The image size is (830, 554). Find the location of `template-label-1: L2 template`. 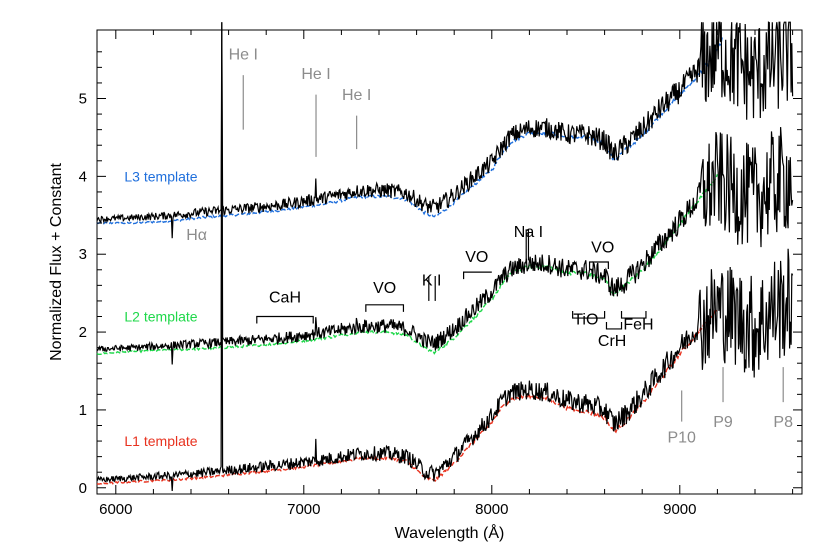

template-label-1: L2 template is located at coordinates (160, 316).